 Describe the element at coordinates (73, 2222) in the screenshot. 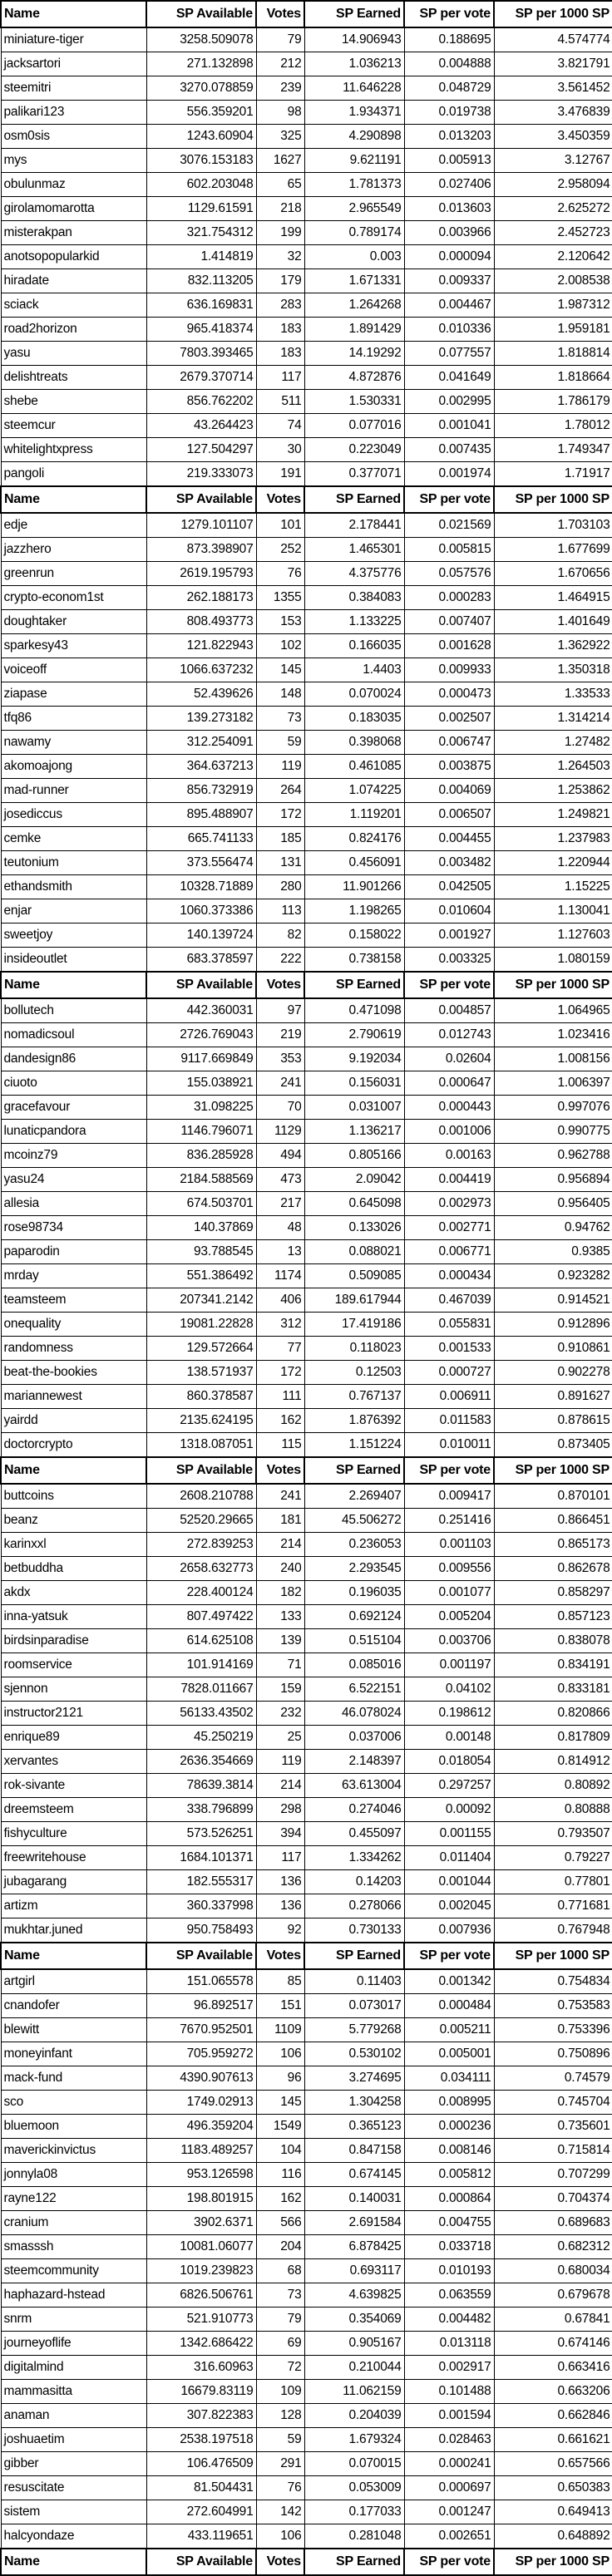

I see `cell-name: cranium` at that location.